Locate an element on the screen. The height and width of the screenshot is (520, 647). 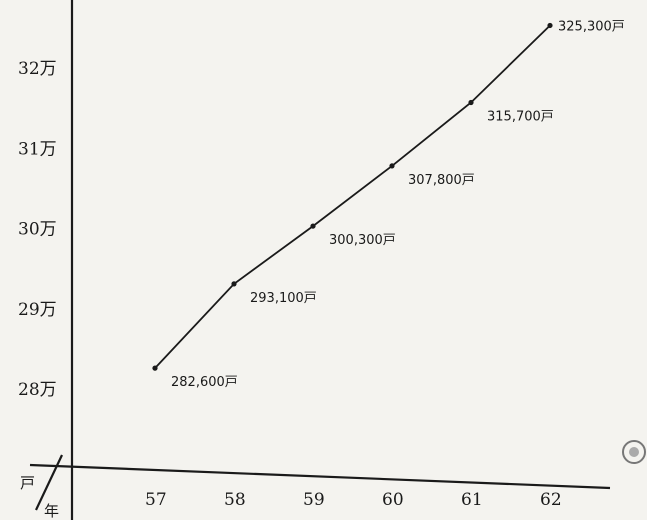
x-tick-label: 58 is located at coordinates (235, 500).